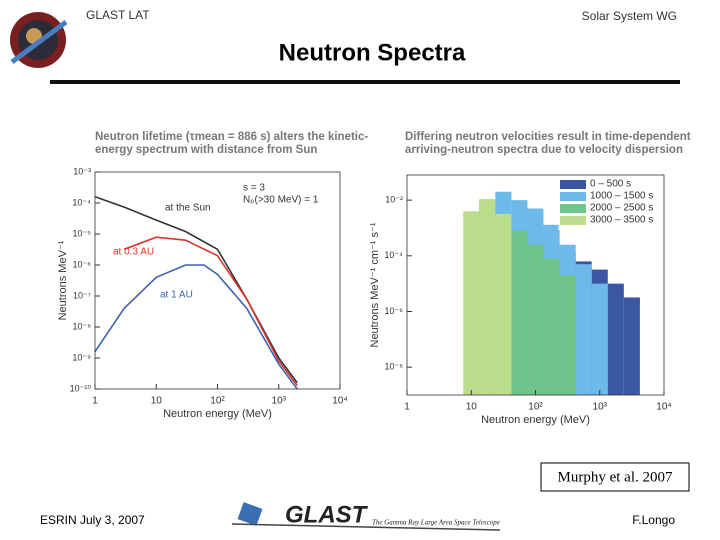 This screenshot has height=540, width=720. Describe the element at coordinates (327, 514) in the screenshot. I see `footer-logo: GLAST` at that location.